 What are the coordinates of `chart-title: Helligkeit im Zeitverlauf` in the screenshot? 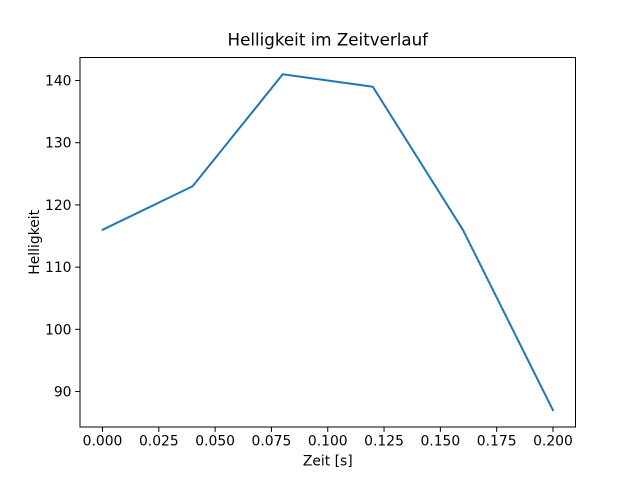 It's located at (329, 40).